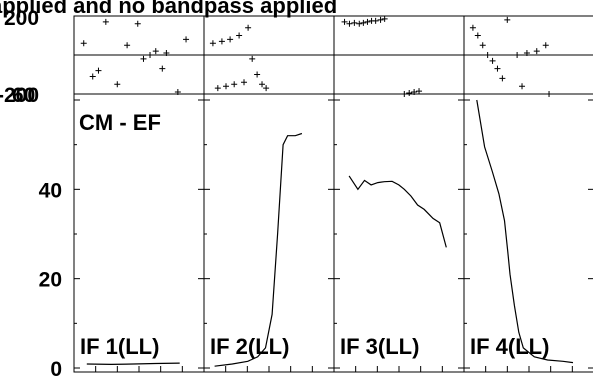  Describe the element at coordinates (31, 191) in the screenshot. I see `y-axis-labels: 200 -200 0 20 40 60` at that location.